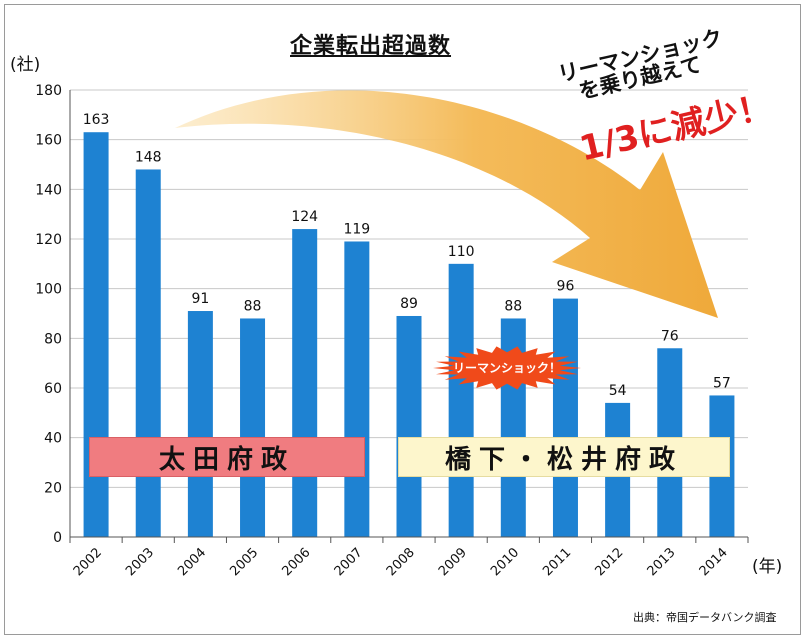  I want to click on x-tick-label: 2014, so click(714, 562).